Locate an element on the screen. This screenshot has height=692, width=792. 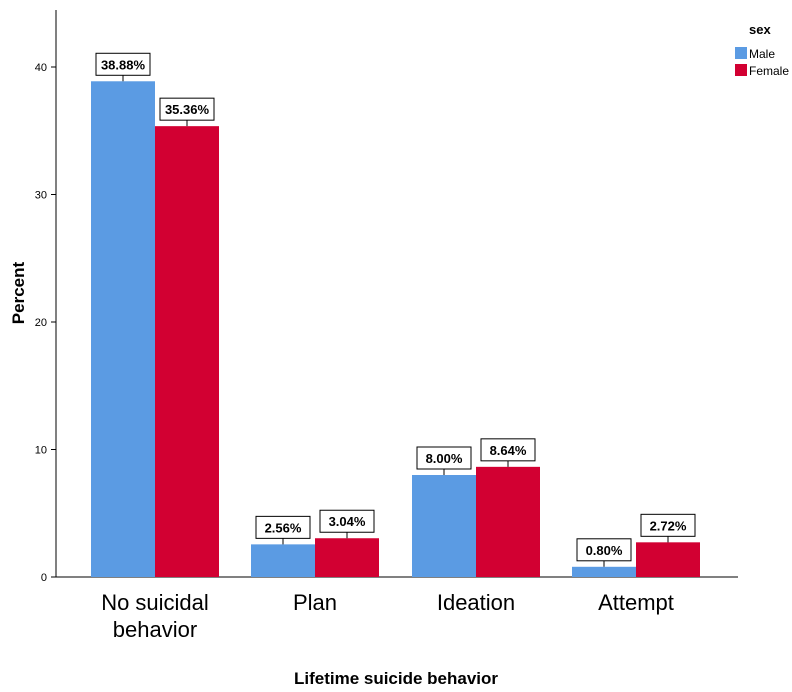
data-label: 3.04% is located at coordinates (347, 521).